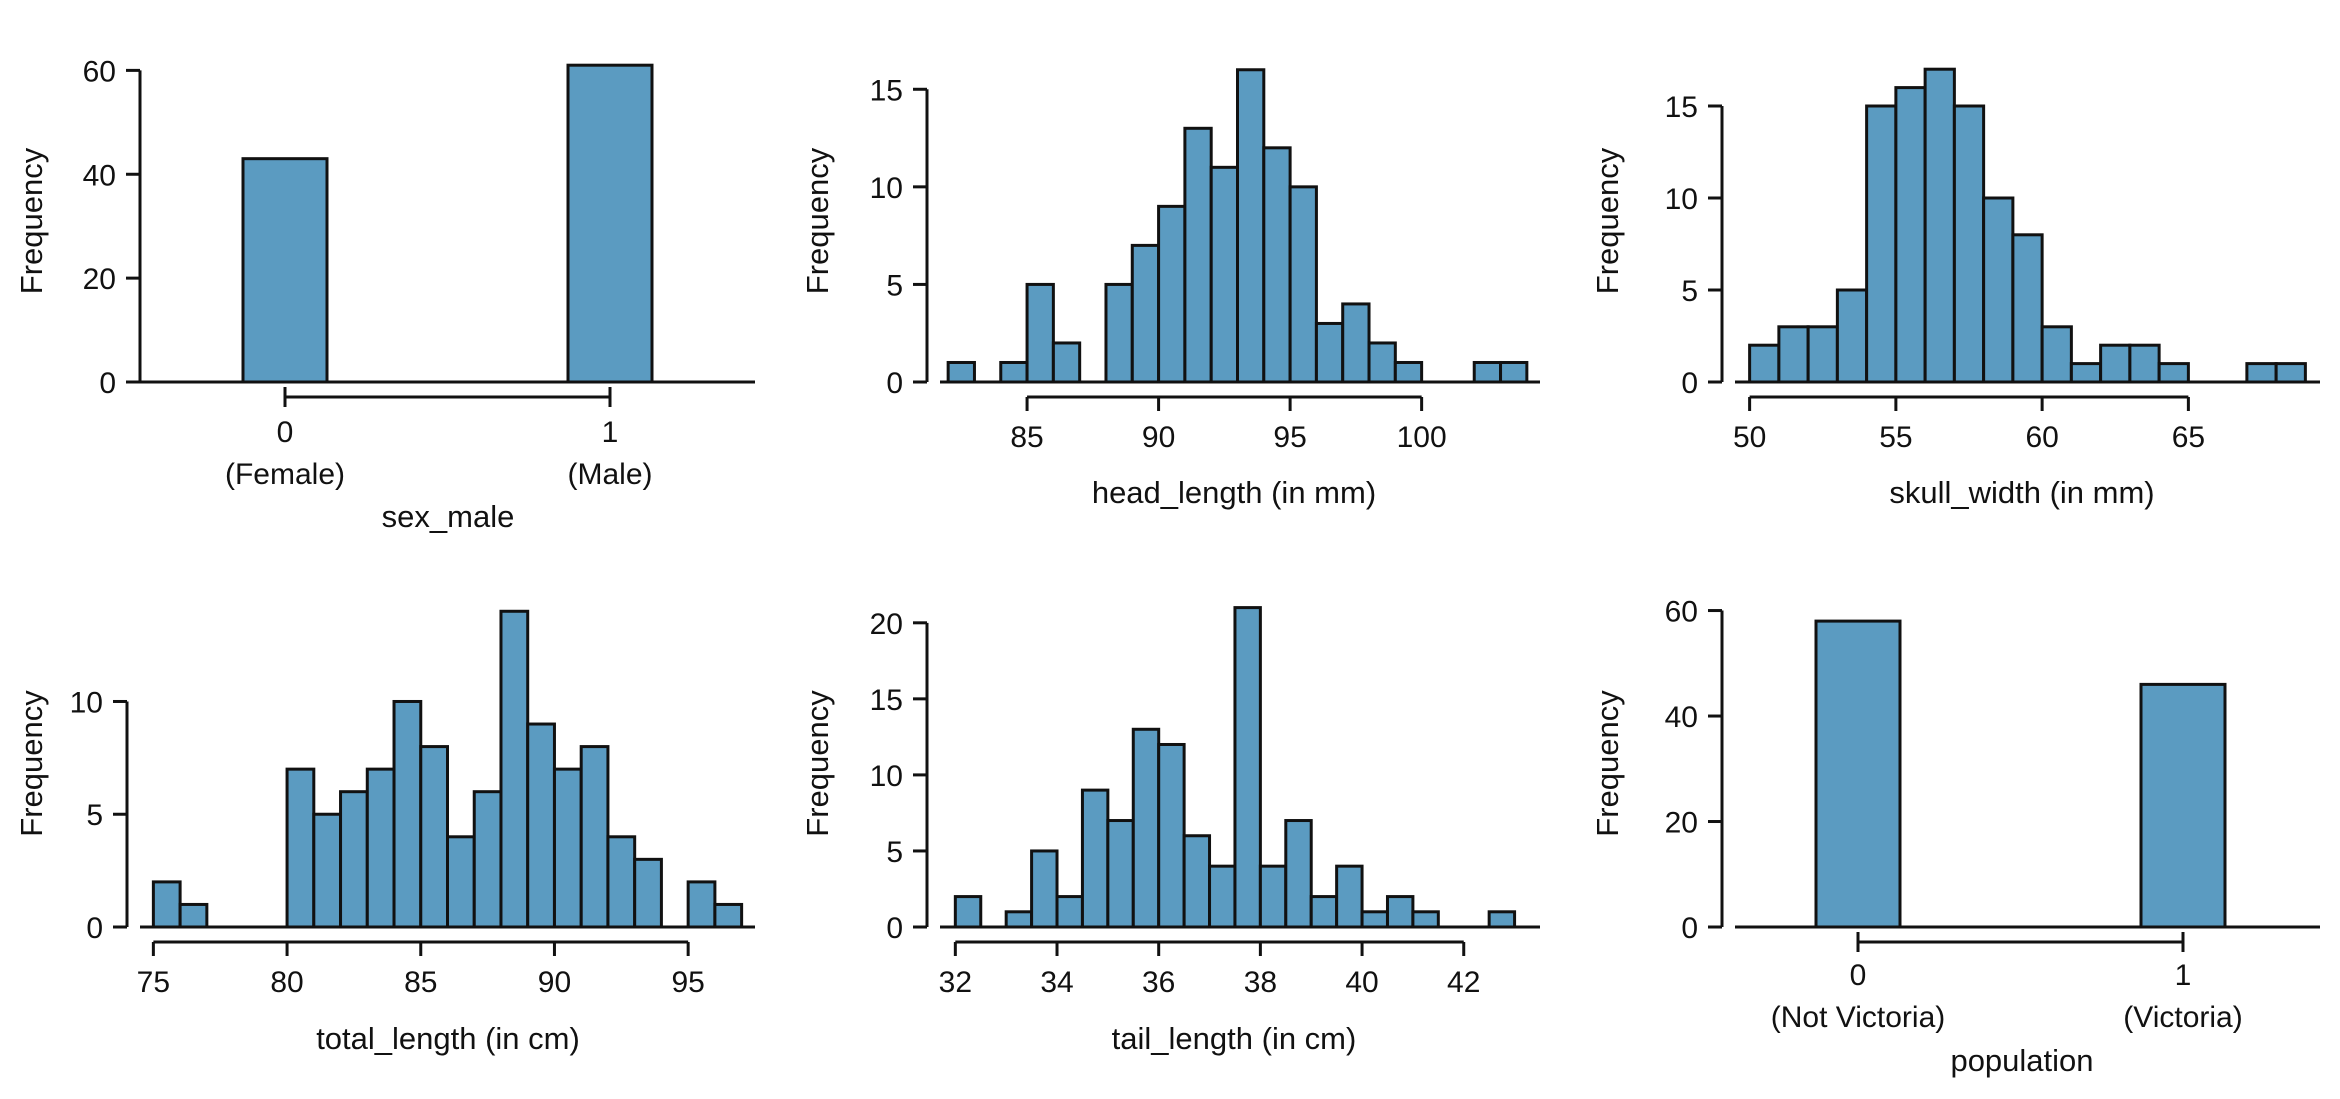 This screenshot has height=1099, width=2340. Describe the element at coordinates (955, 982) in the screenshot. I see `x-tick-label: 32` at that location.